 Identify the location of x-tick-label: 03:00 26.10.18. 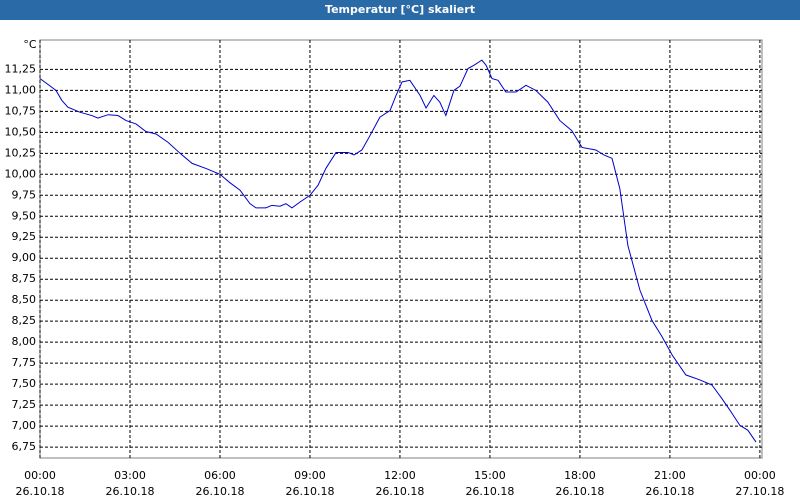
(130, 483).